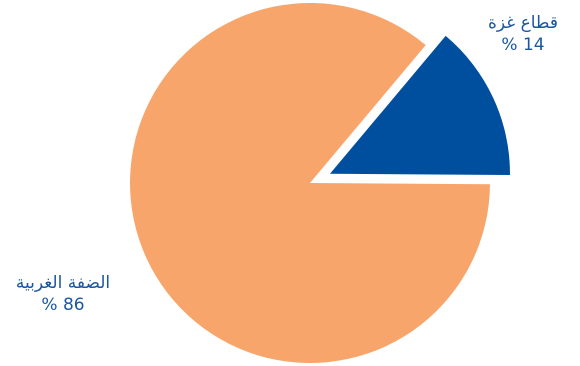 This screenshot has height=366, width=580. I want to click on slice-label-gaza-value: % 14, so click(523, 45).